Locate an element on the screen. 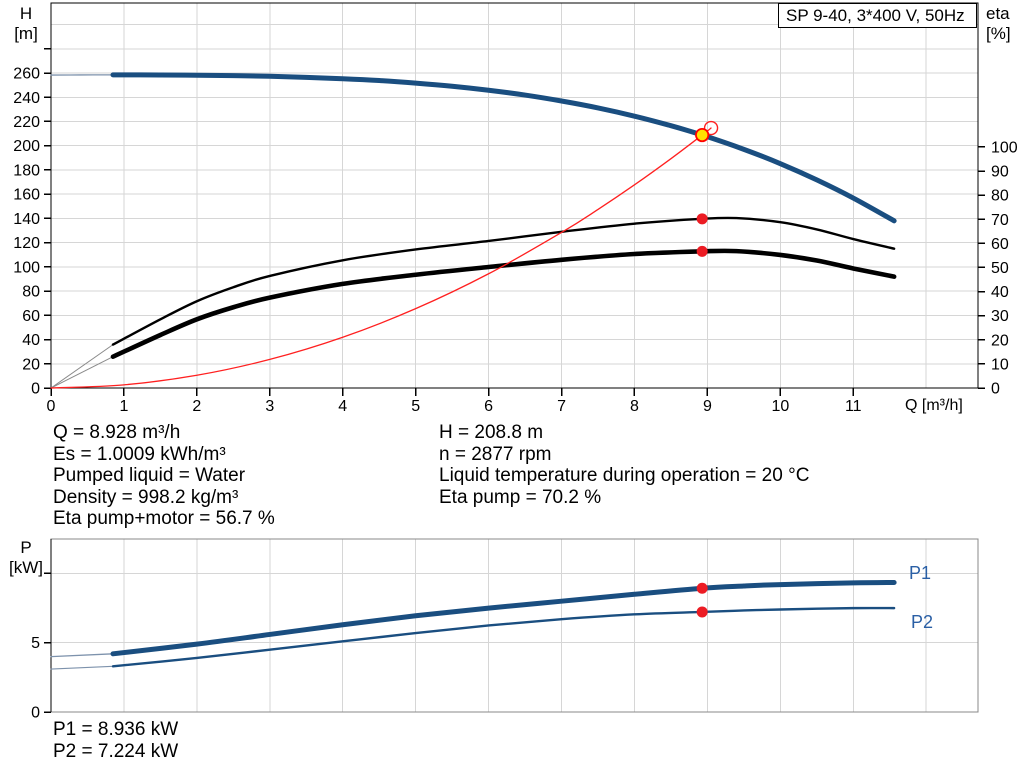 The image size is (1024, 781). info-line-q: Q = 8.928 m³/h is located at coordinates (117, 432).